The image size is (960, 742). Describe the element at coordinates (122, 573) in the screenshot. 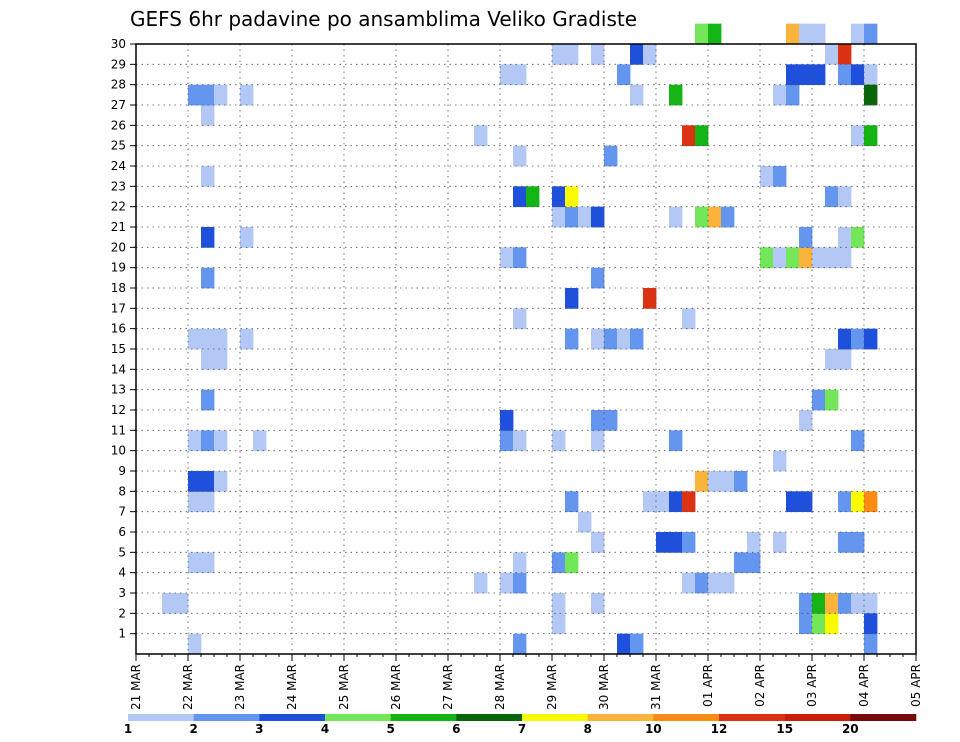

I see `y-tick-label: 4` at that location.